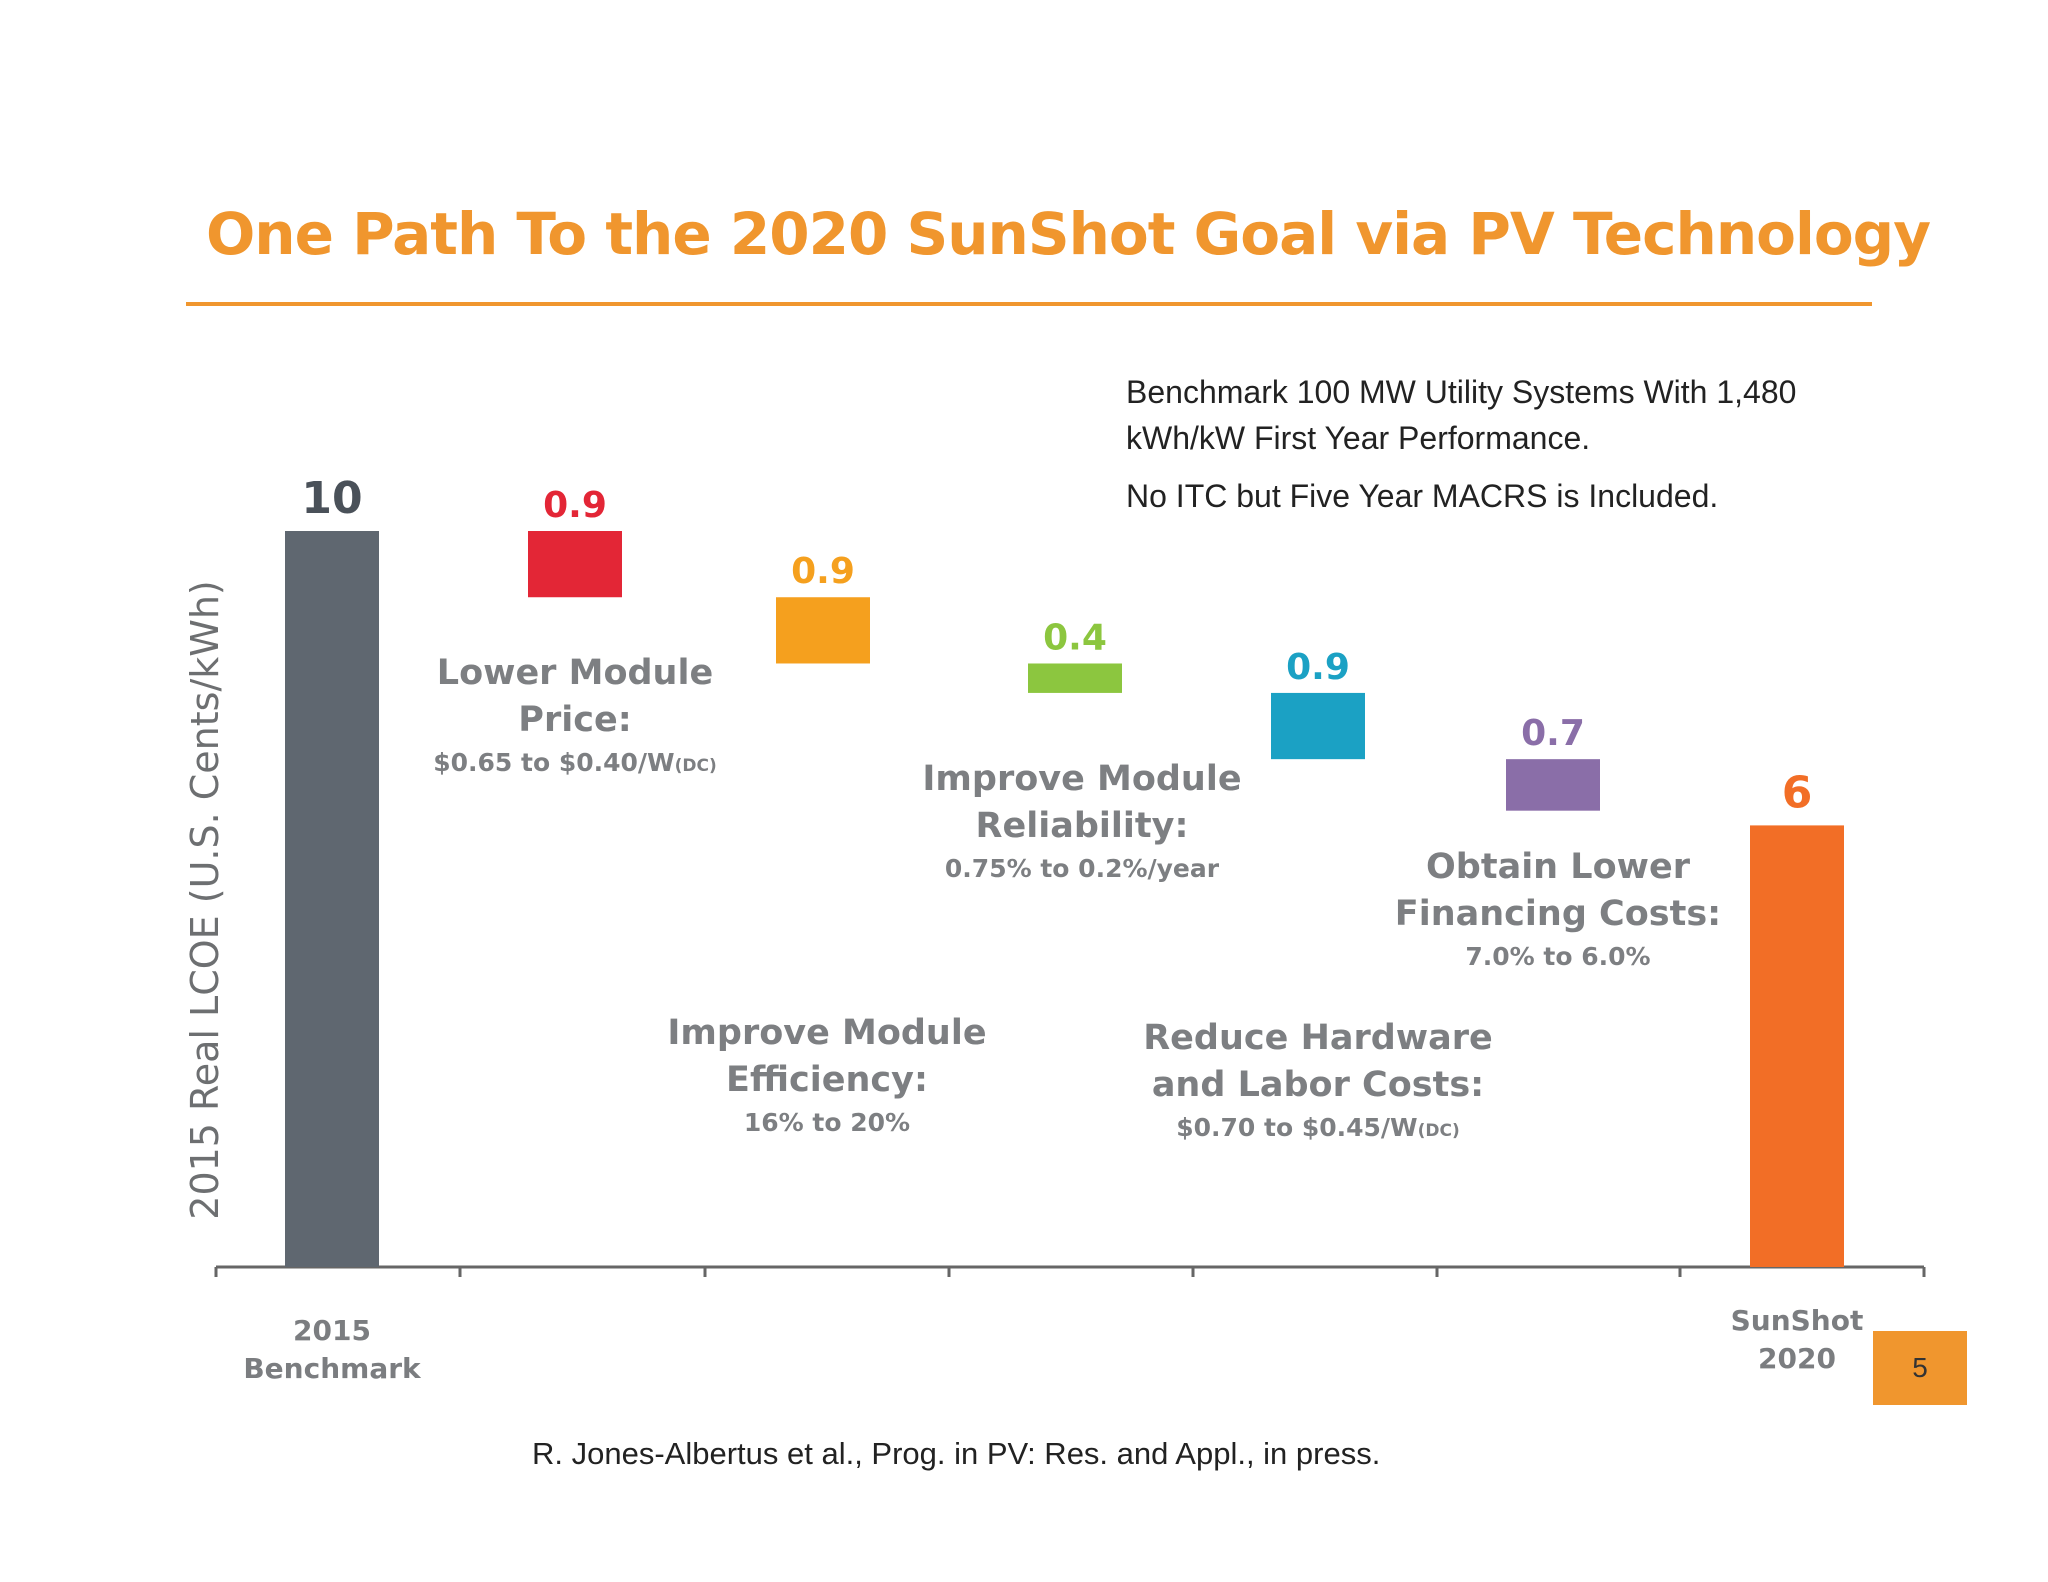 Image resolution: width=2048 pixels, height=1582 pixels. I want to click on annotation-2-detail-text: 16% to 20%, so click(827, 1122).